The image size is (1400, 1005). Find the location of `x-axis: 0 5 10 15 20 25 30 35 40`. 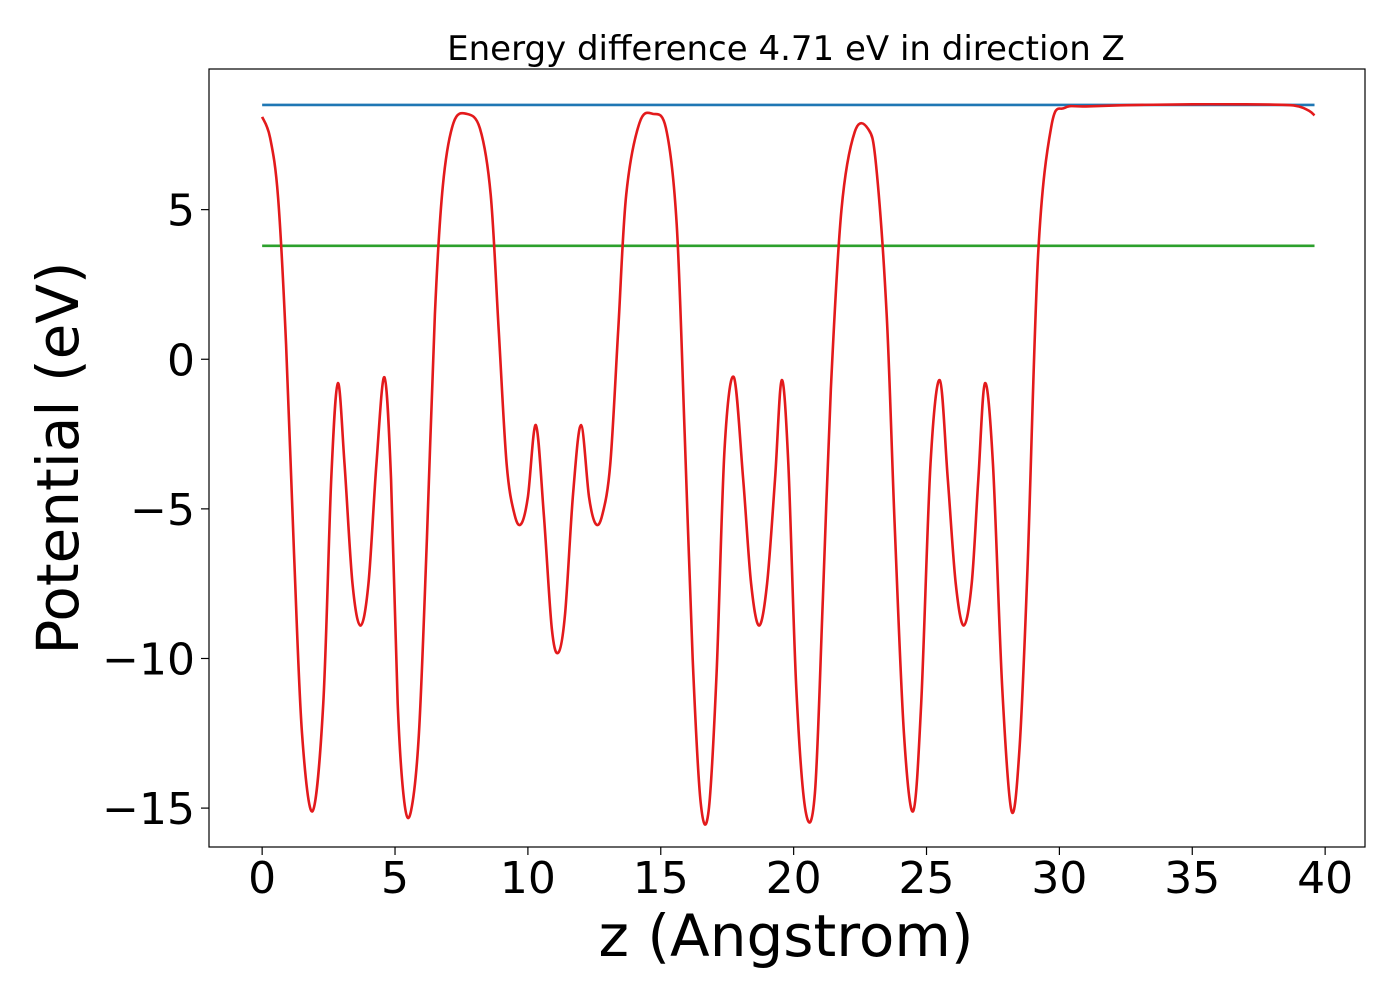

x-axis: 0 5 10 15 20 25 30 35 40 is located at coordinates (800, 875).